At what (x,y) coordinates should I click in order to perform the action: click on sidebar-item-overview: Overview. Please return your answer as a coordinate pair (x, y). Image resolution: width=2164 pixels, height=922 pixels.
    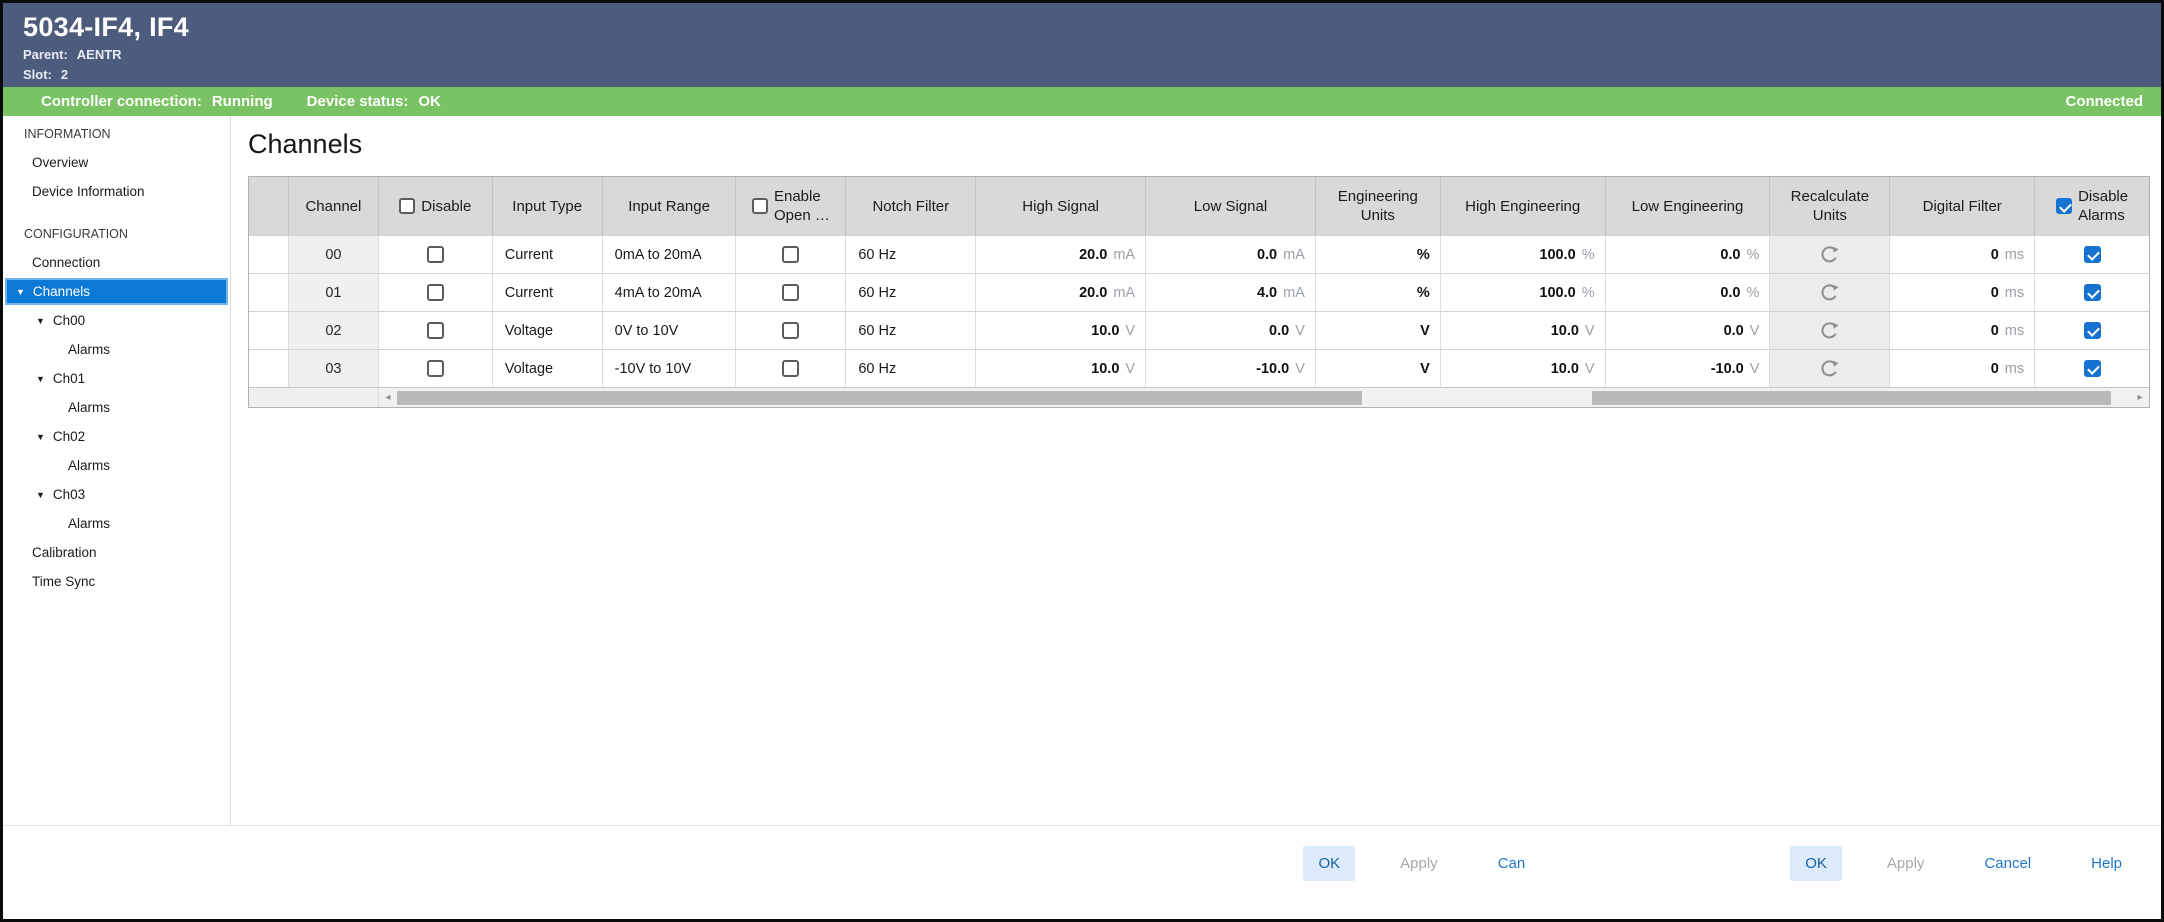
    Looking at the image, I should click on (60, 162).